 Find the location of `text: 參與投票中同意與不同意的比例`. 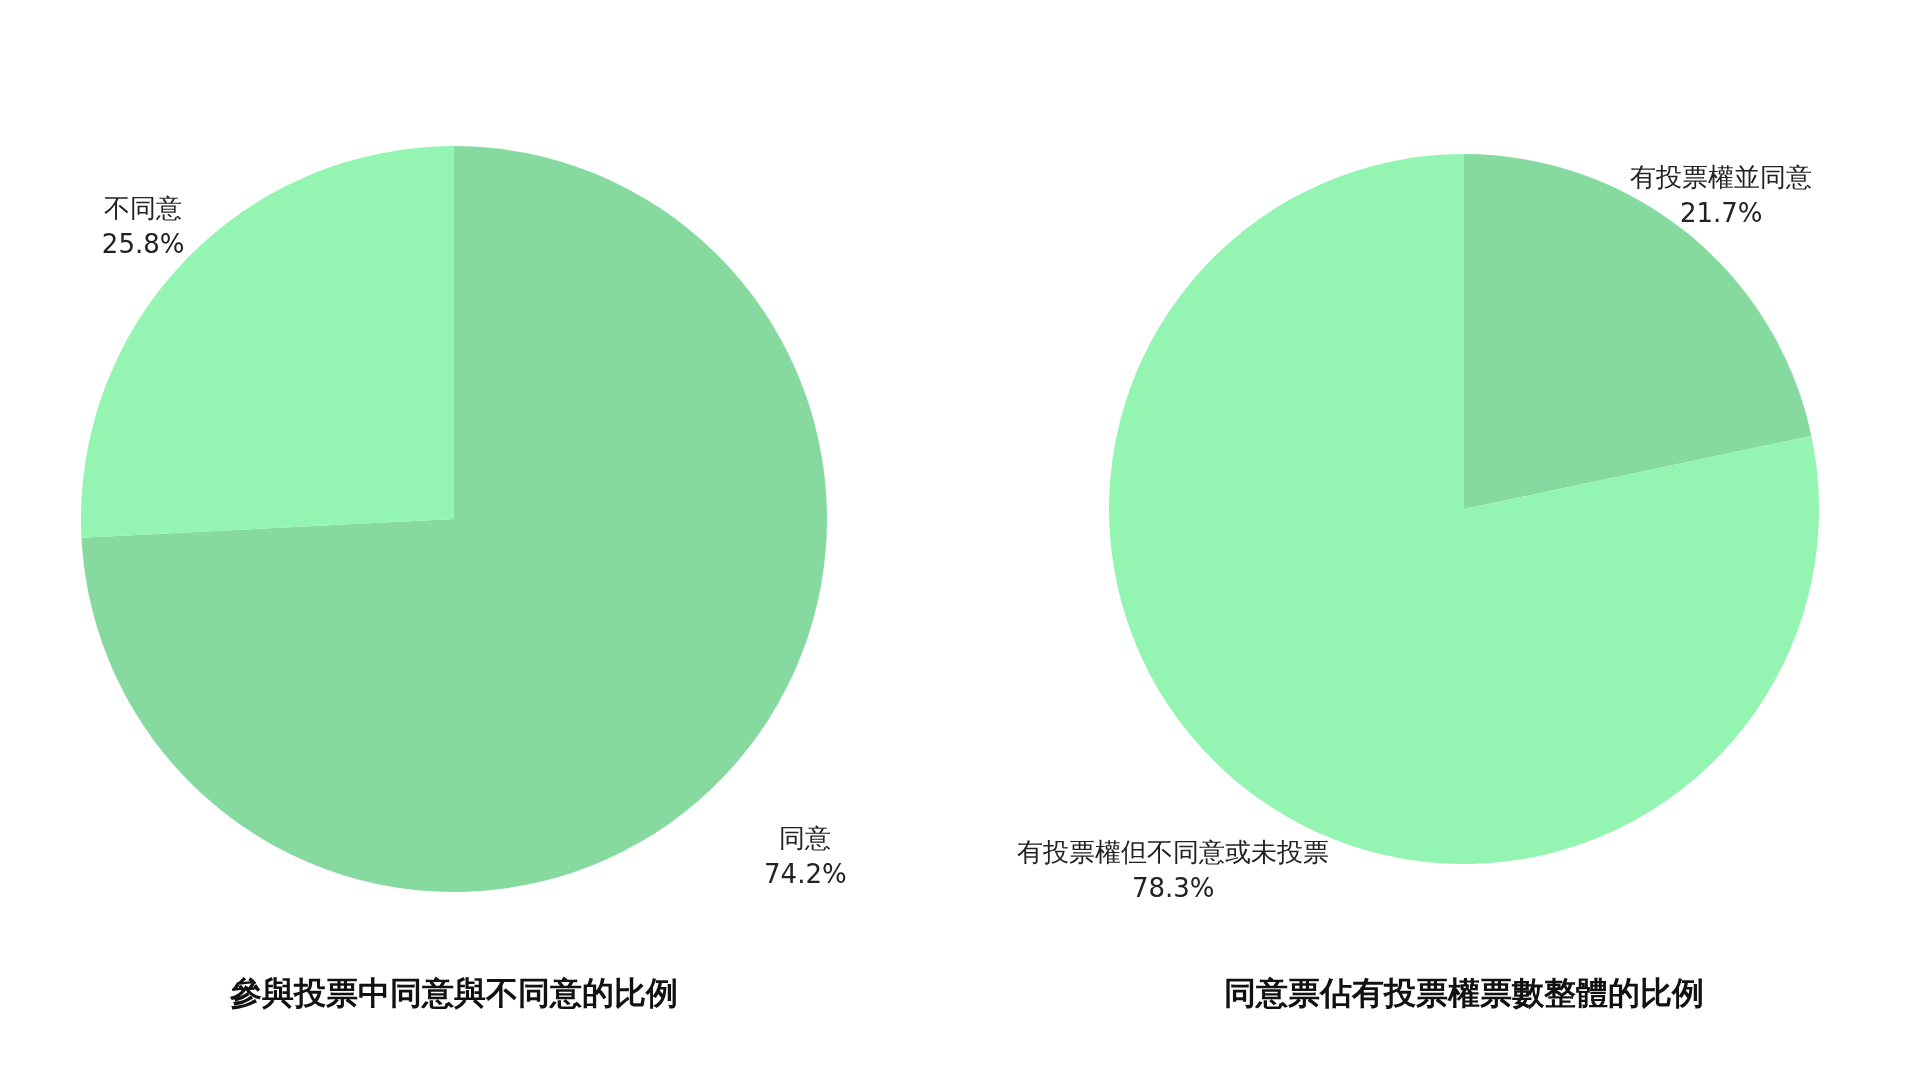

text: 參與投票中同意與不同意的比例 is located at coordinates (453, 993).